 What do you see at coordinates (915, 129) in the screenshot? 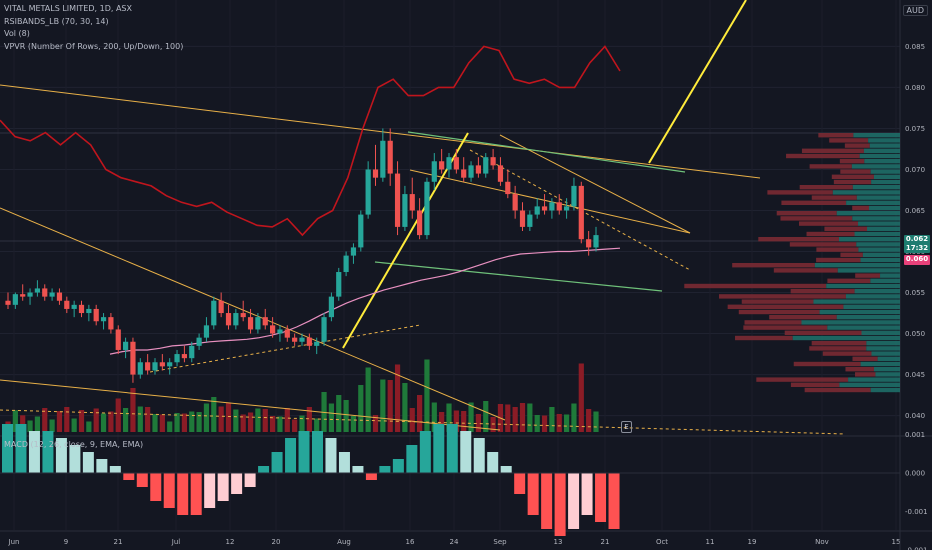
I see `price-axis-label: 0.075` at bounding box center [915, 129].